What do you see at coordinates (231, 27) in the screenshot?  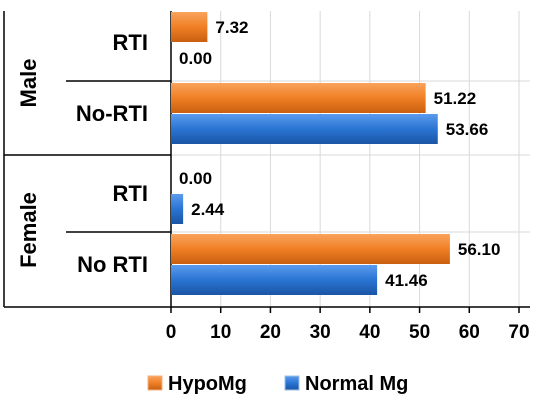 I see `data-label-hypomg: 7.32` at bounding box center [231, 27].